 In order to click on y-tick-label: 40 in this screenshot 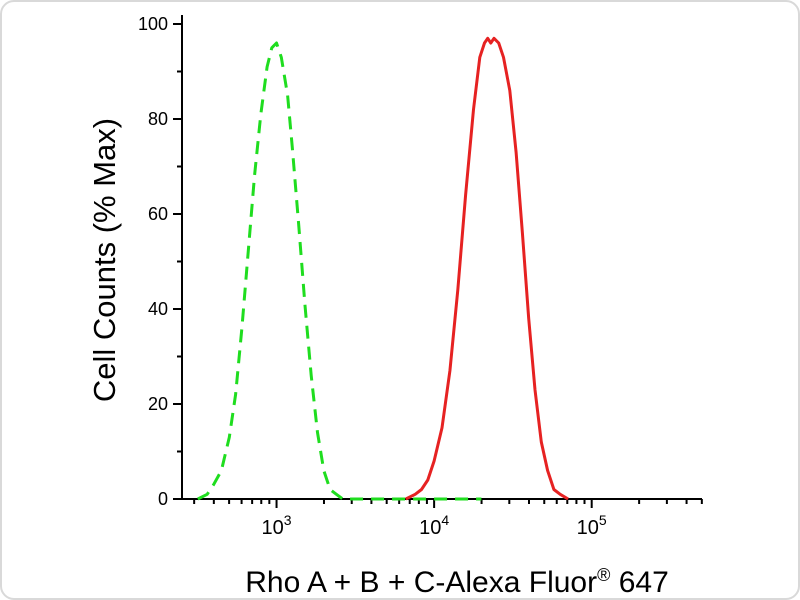, I will do `click(158, 309)`.